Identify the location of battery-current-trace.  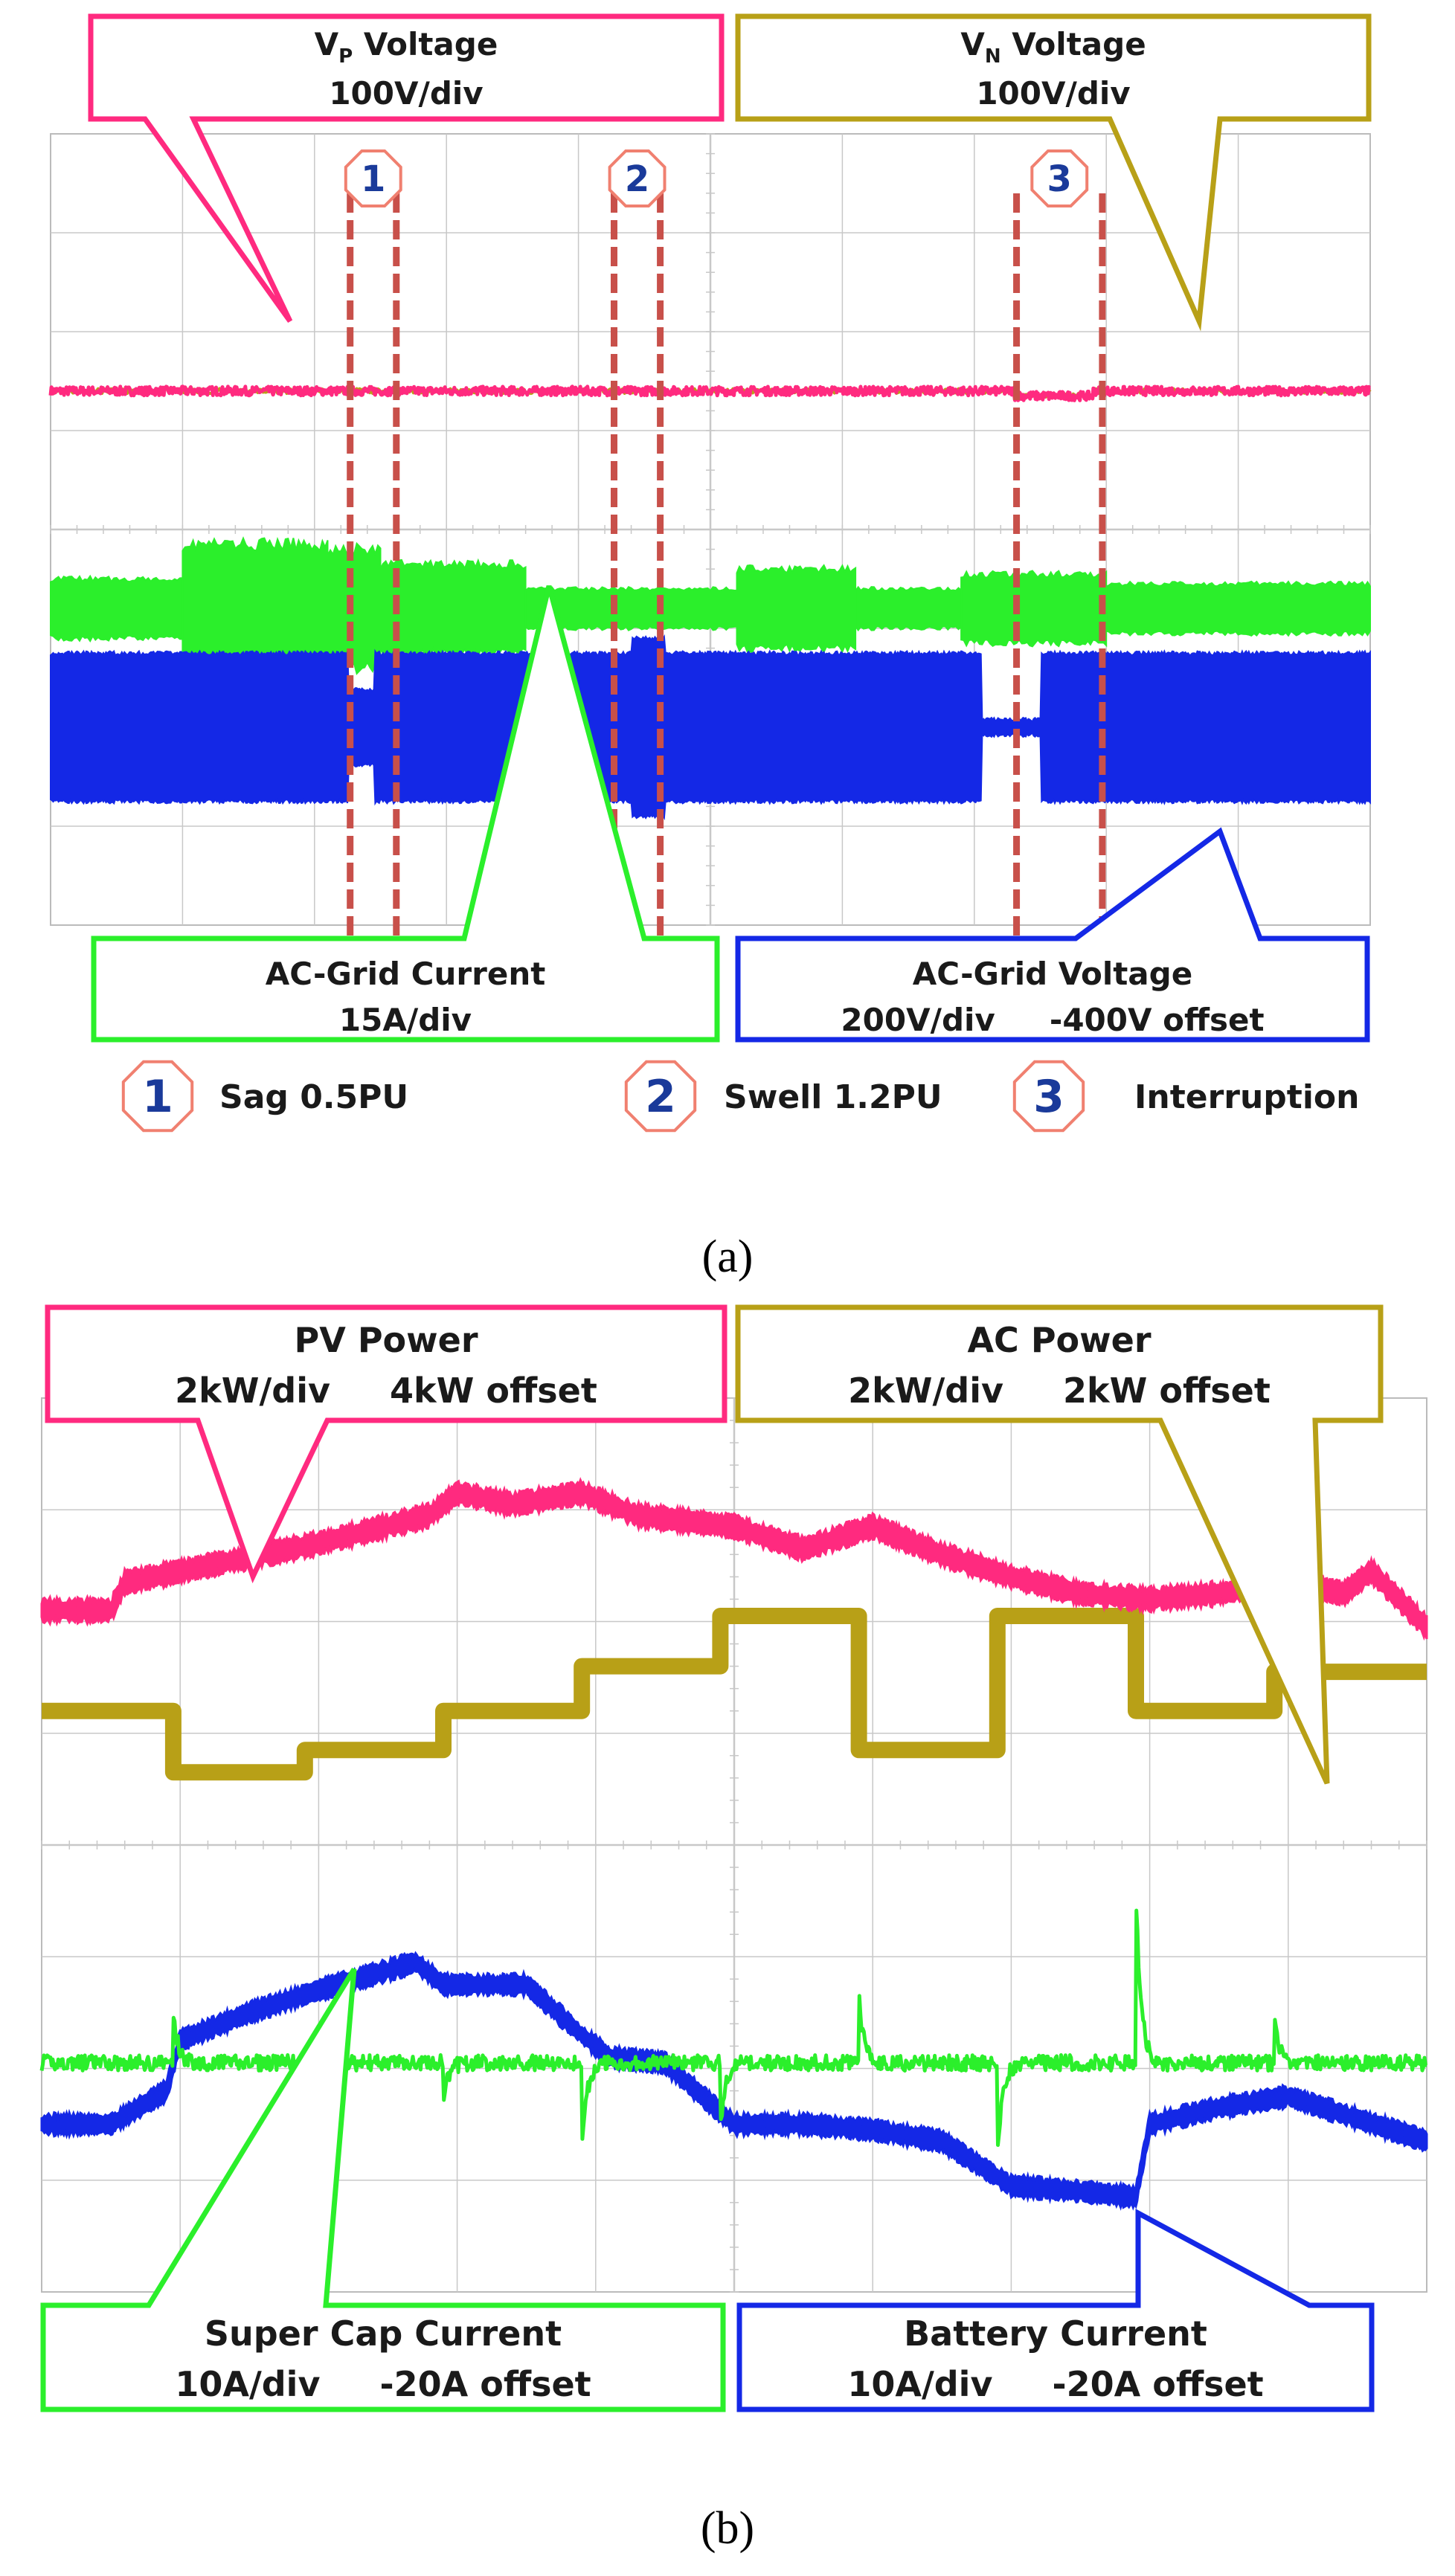
(734, 2081).